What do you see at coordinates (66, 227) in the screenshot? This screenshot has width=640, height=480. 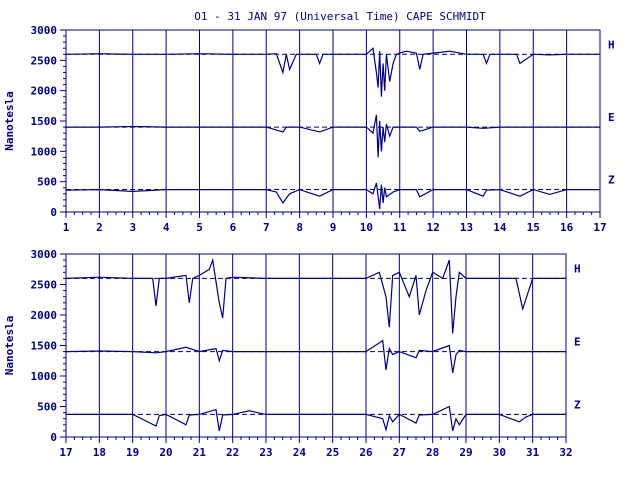 I see `x-tick-label: 1` at bounding box center [66, 227].